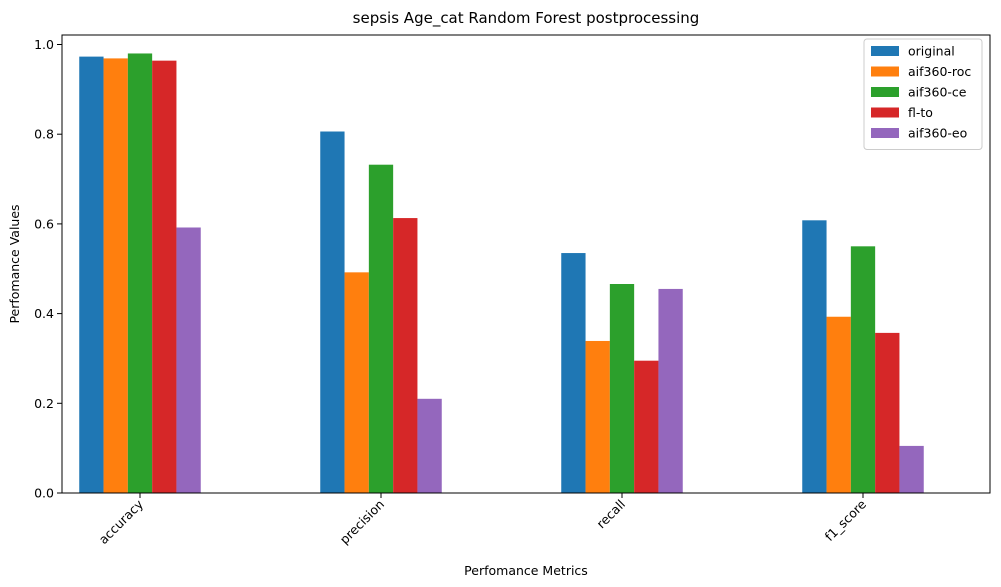 This screenshot has height=587, width=1001. What do you see at coordinates (14, 263) in the screenshot?
I see `y-axis-label: Perfomance Values` at bounding box center [14, 263].